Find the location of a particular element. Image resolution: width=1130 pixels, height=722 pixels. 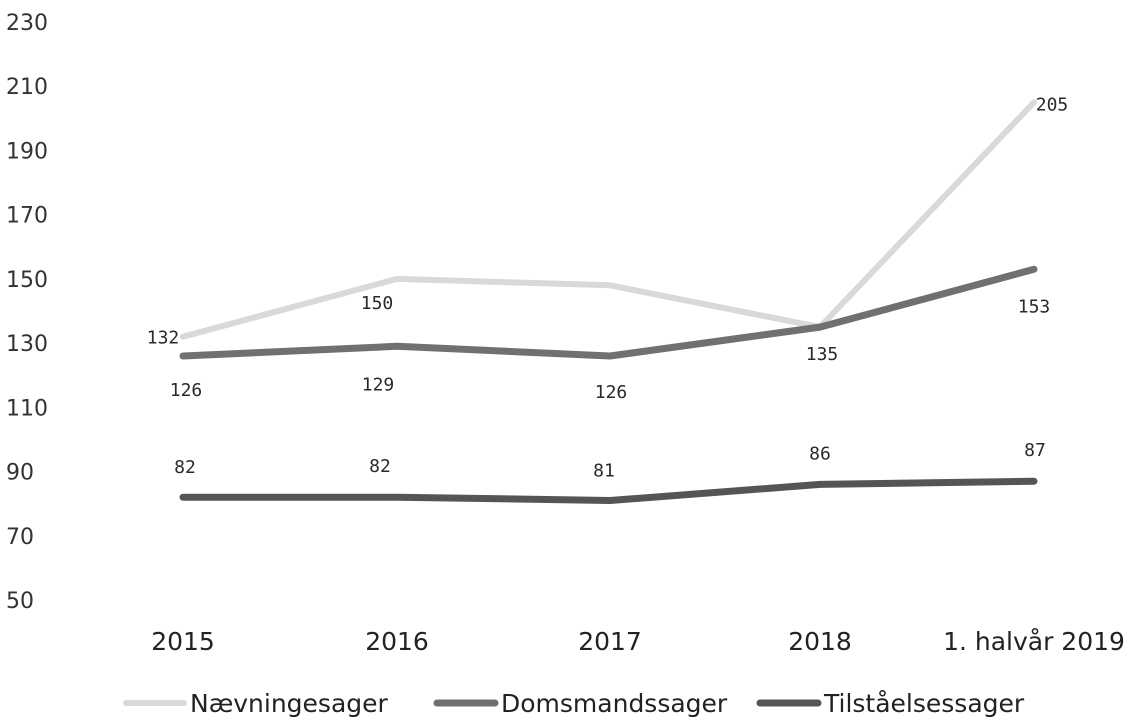

x-tick-label: 1. halvår 2019 is located at coordinates (1034, 641).